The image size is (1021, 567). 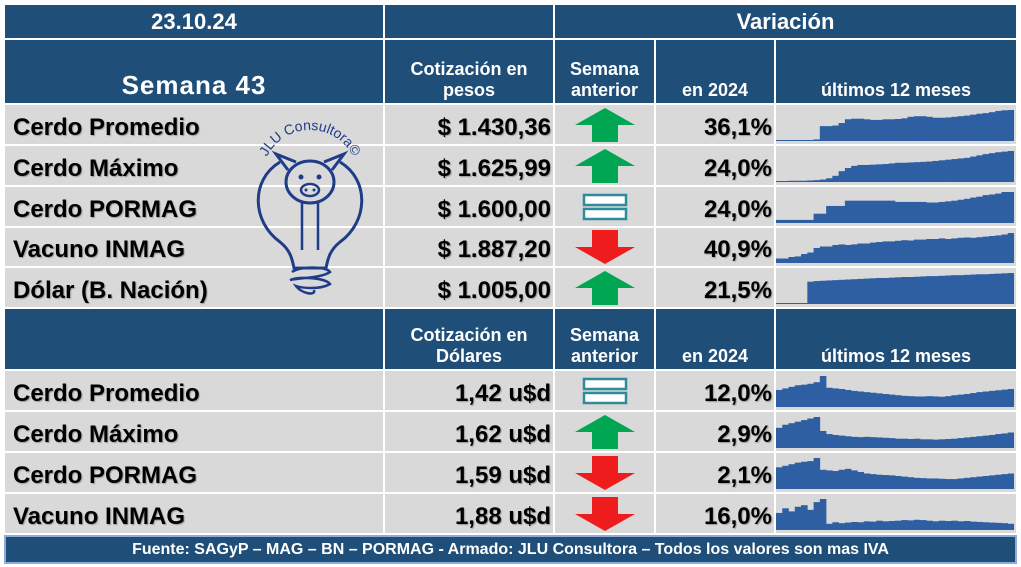 I want to click on week-label: Semana 43, so click(x=194, y=85).